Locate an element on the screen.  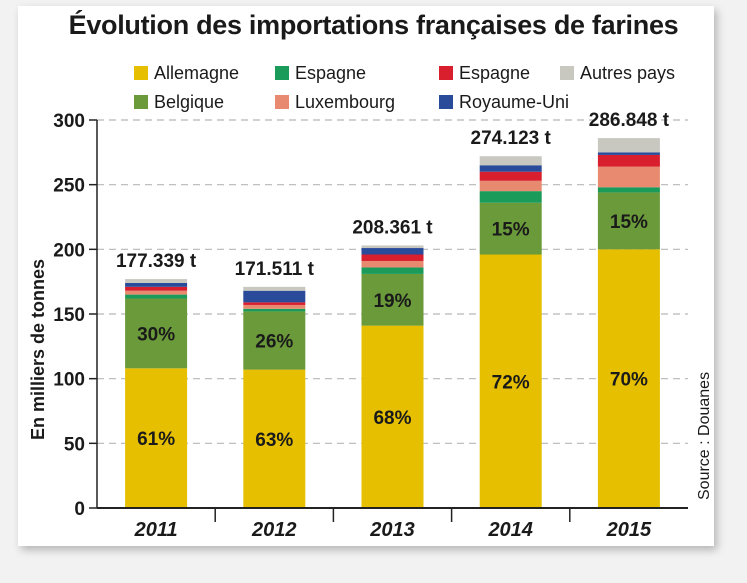
y-tick-label: 0 is located at coordinates (79, 509).